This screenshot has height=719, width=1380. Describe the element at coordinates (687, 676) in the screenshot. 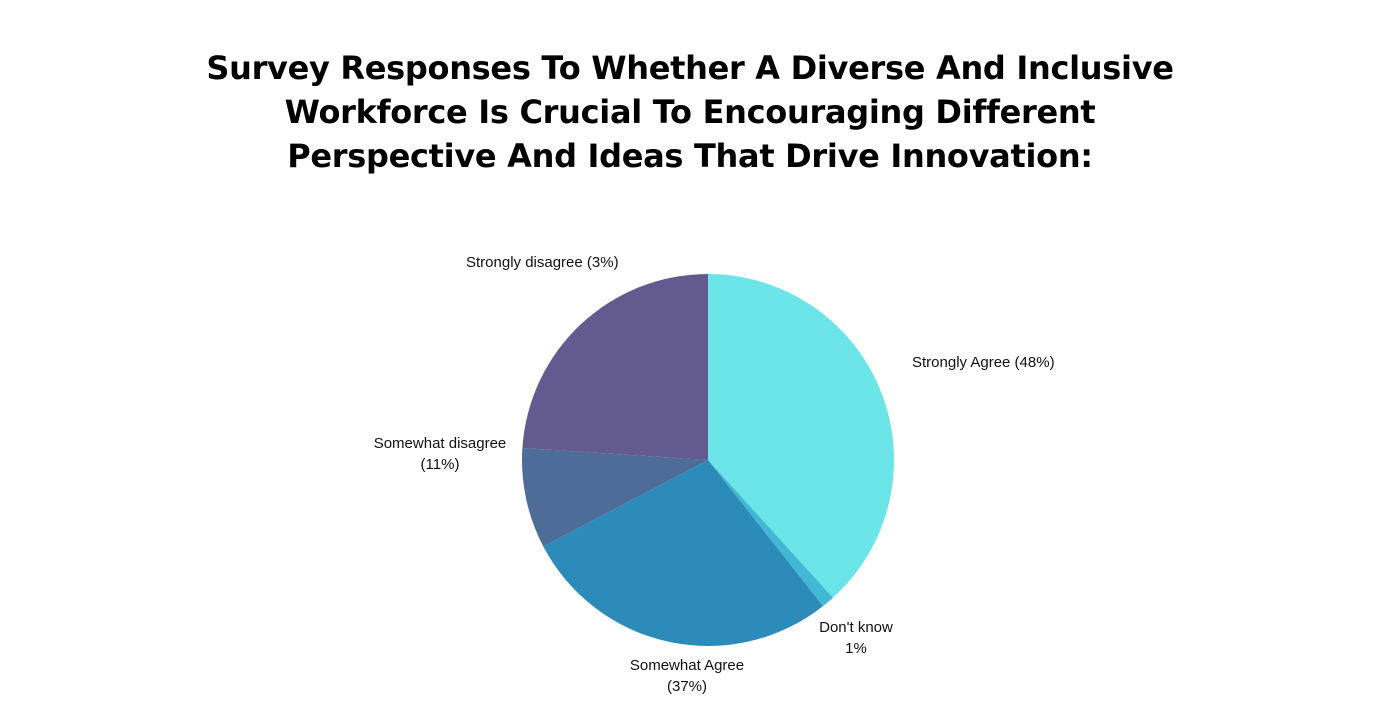

I see `label-somewhat-agree: Somewhat Agree (37%)` at that location.